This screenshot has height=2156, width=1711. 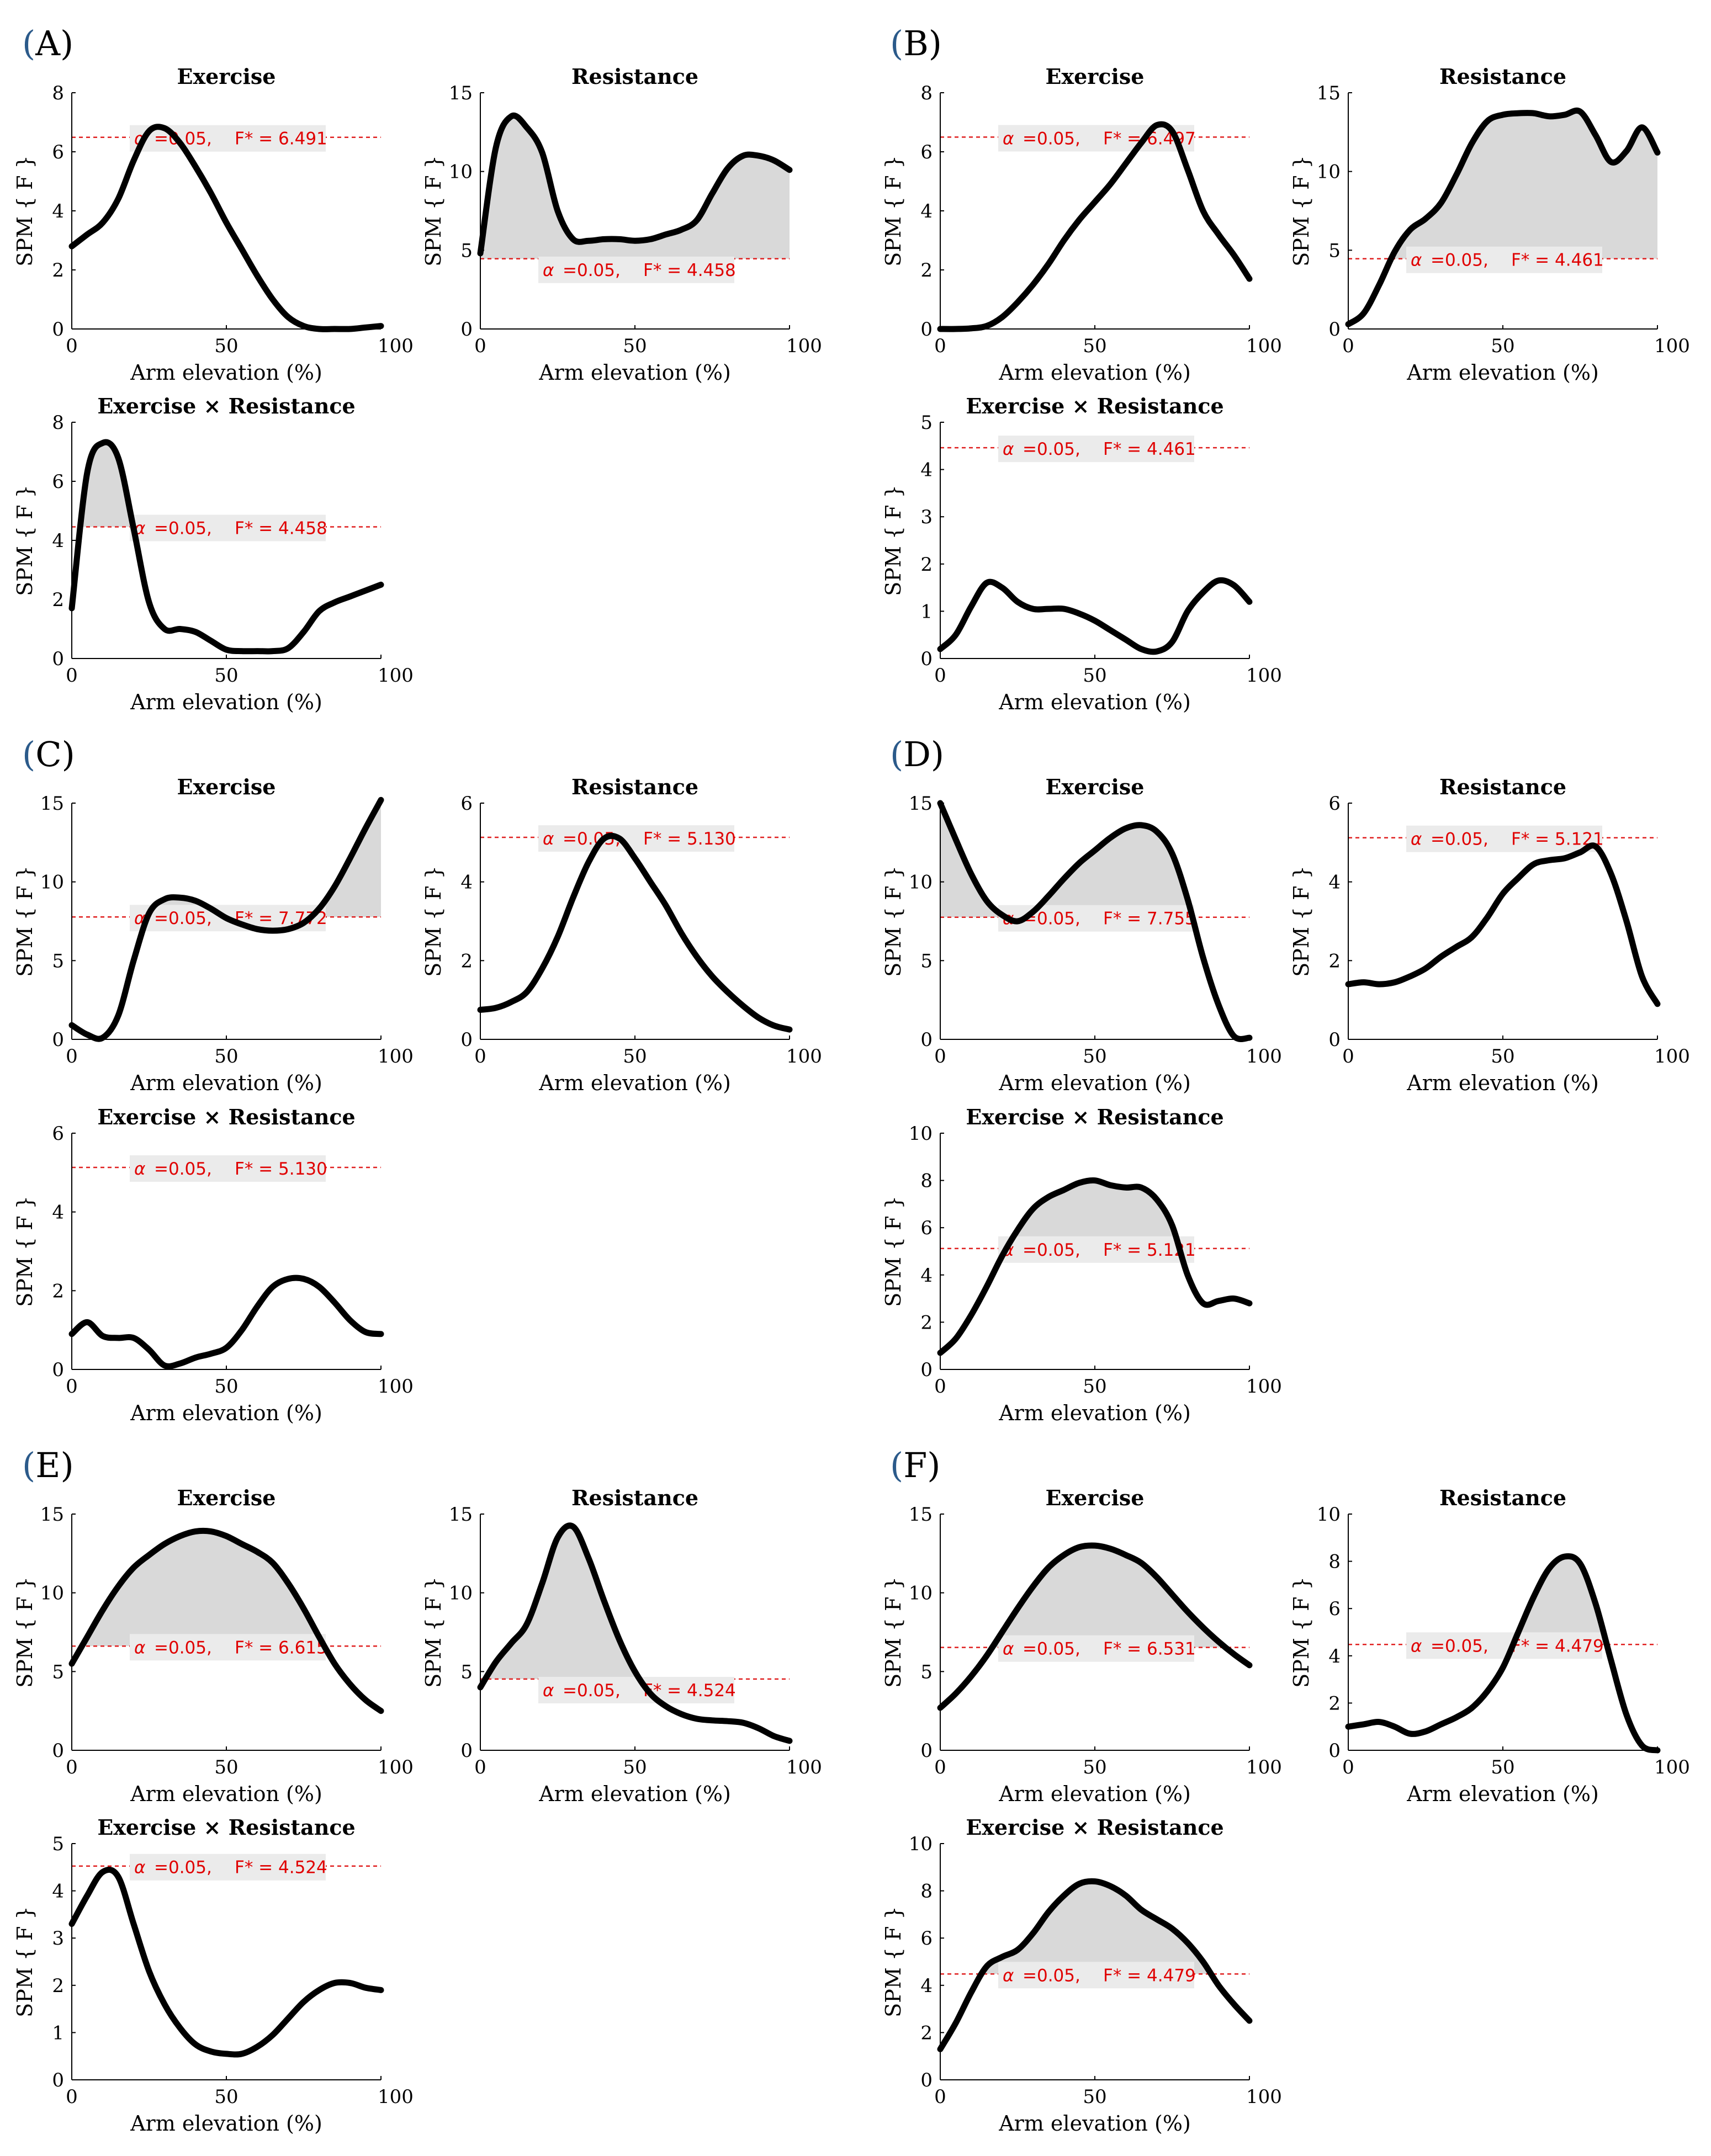 I want to click on y-tick-label: 1, so click(x=58, y=2033).